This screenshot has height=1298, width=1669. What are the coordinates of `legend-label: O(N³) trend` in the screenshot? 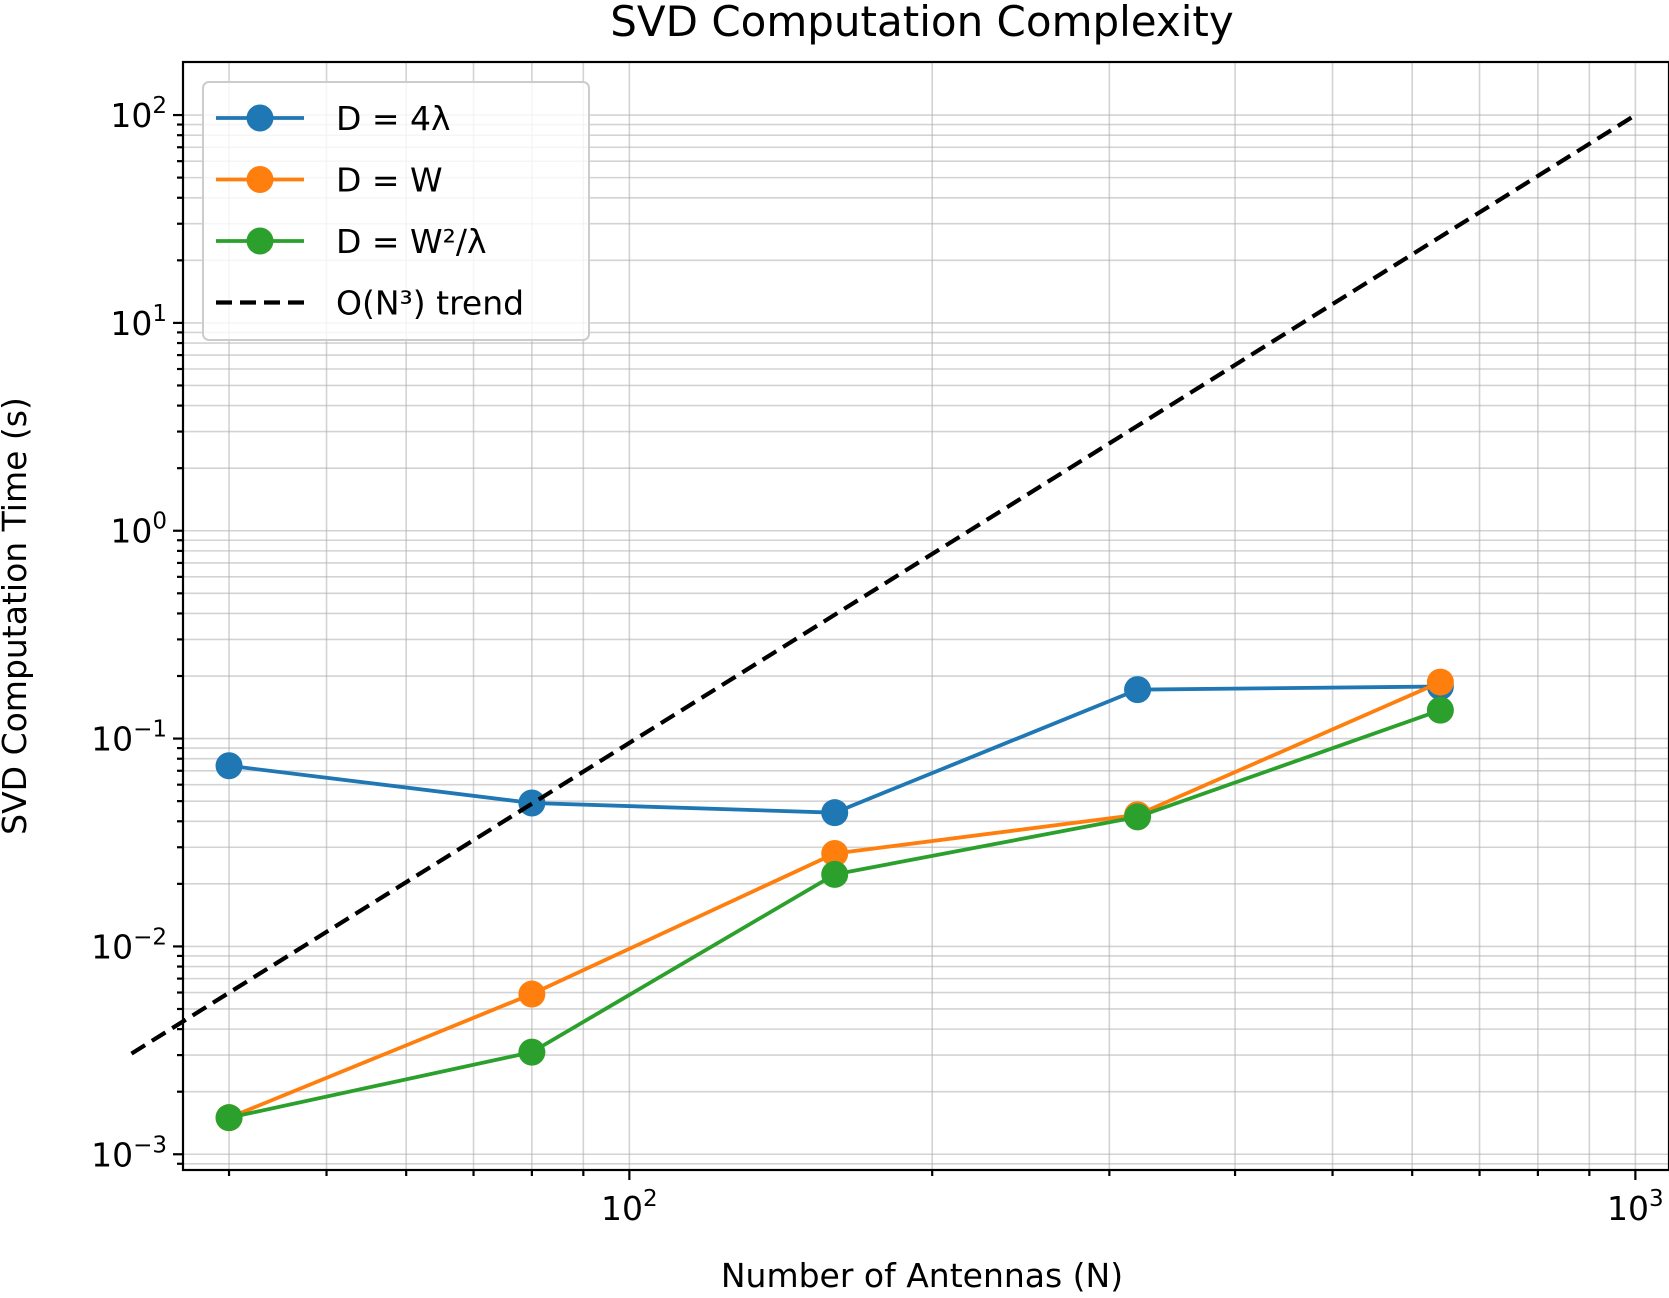 It's located at (430, 303).